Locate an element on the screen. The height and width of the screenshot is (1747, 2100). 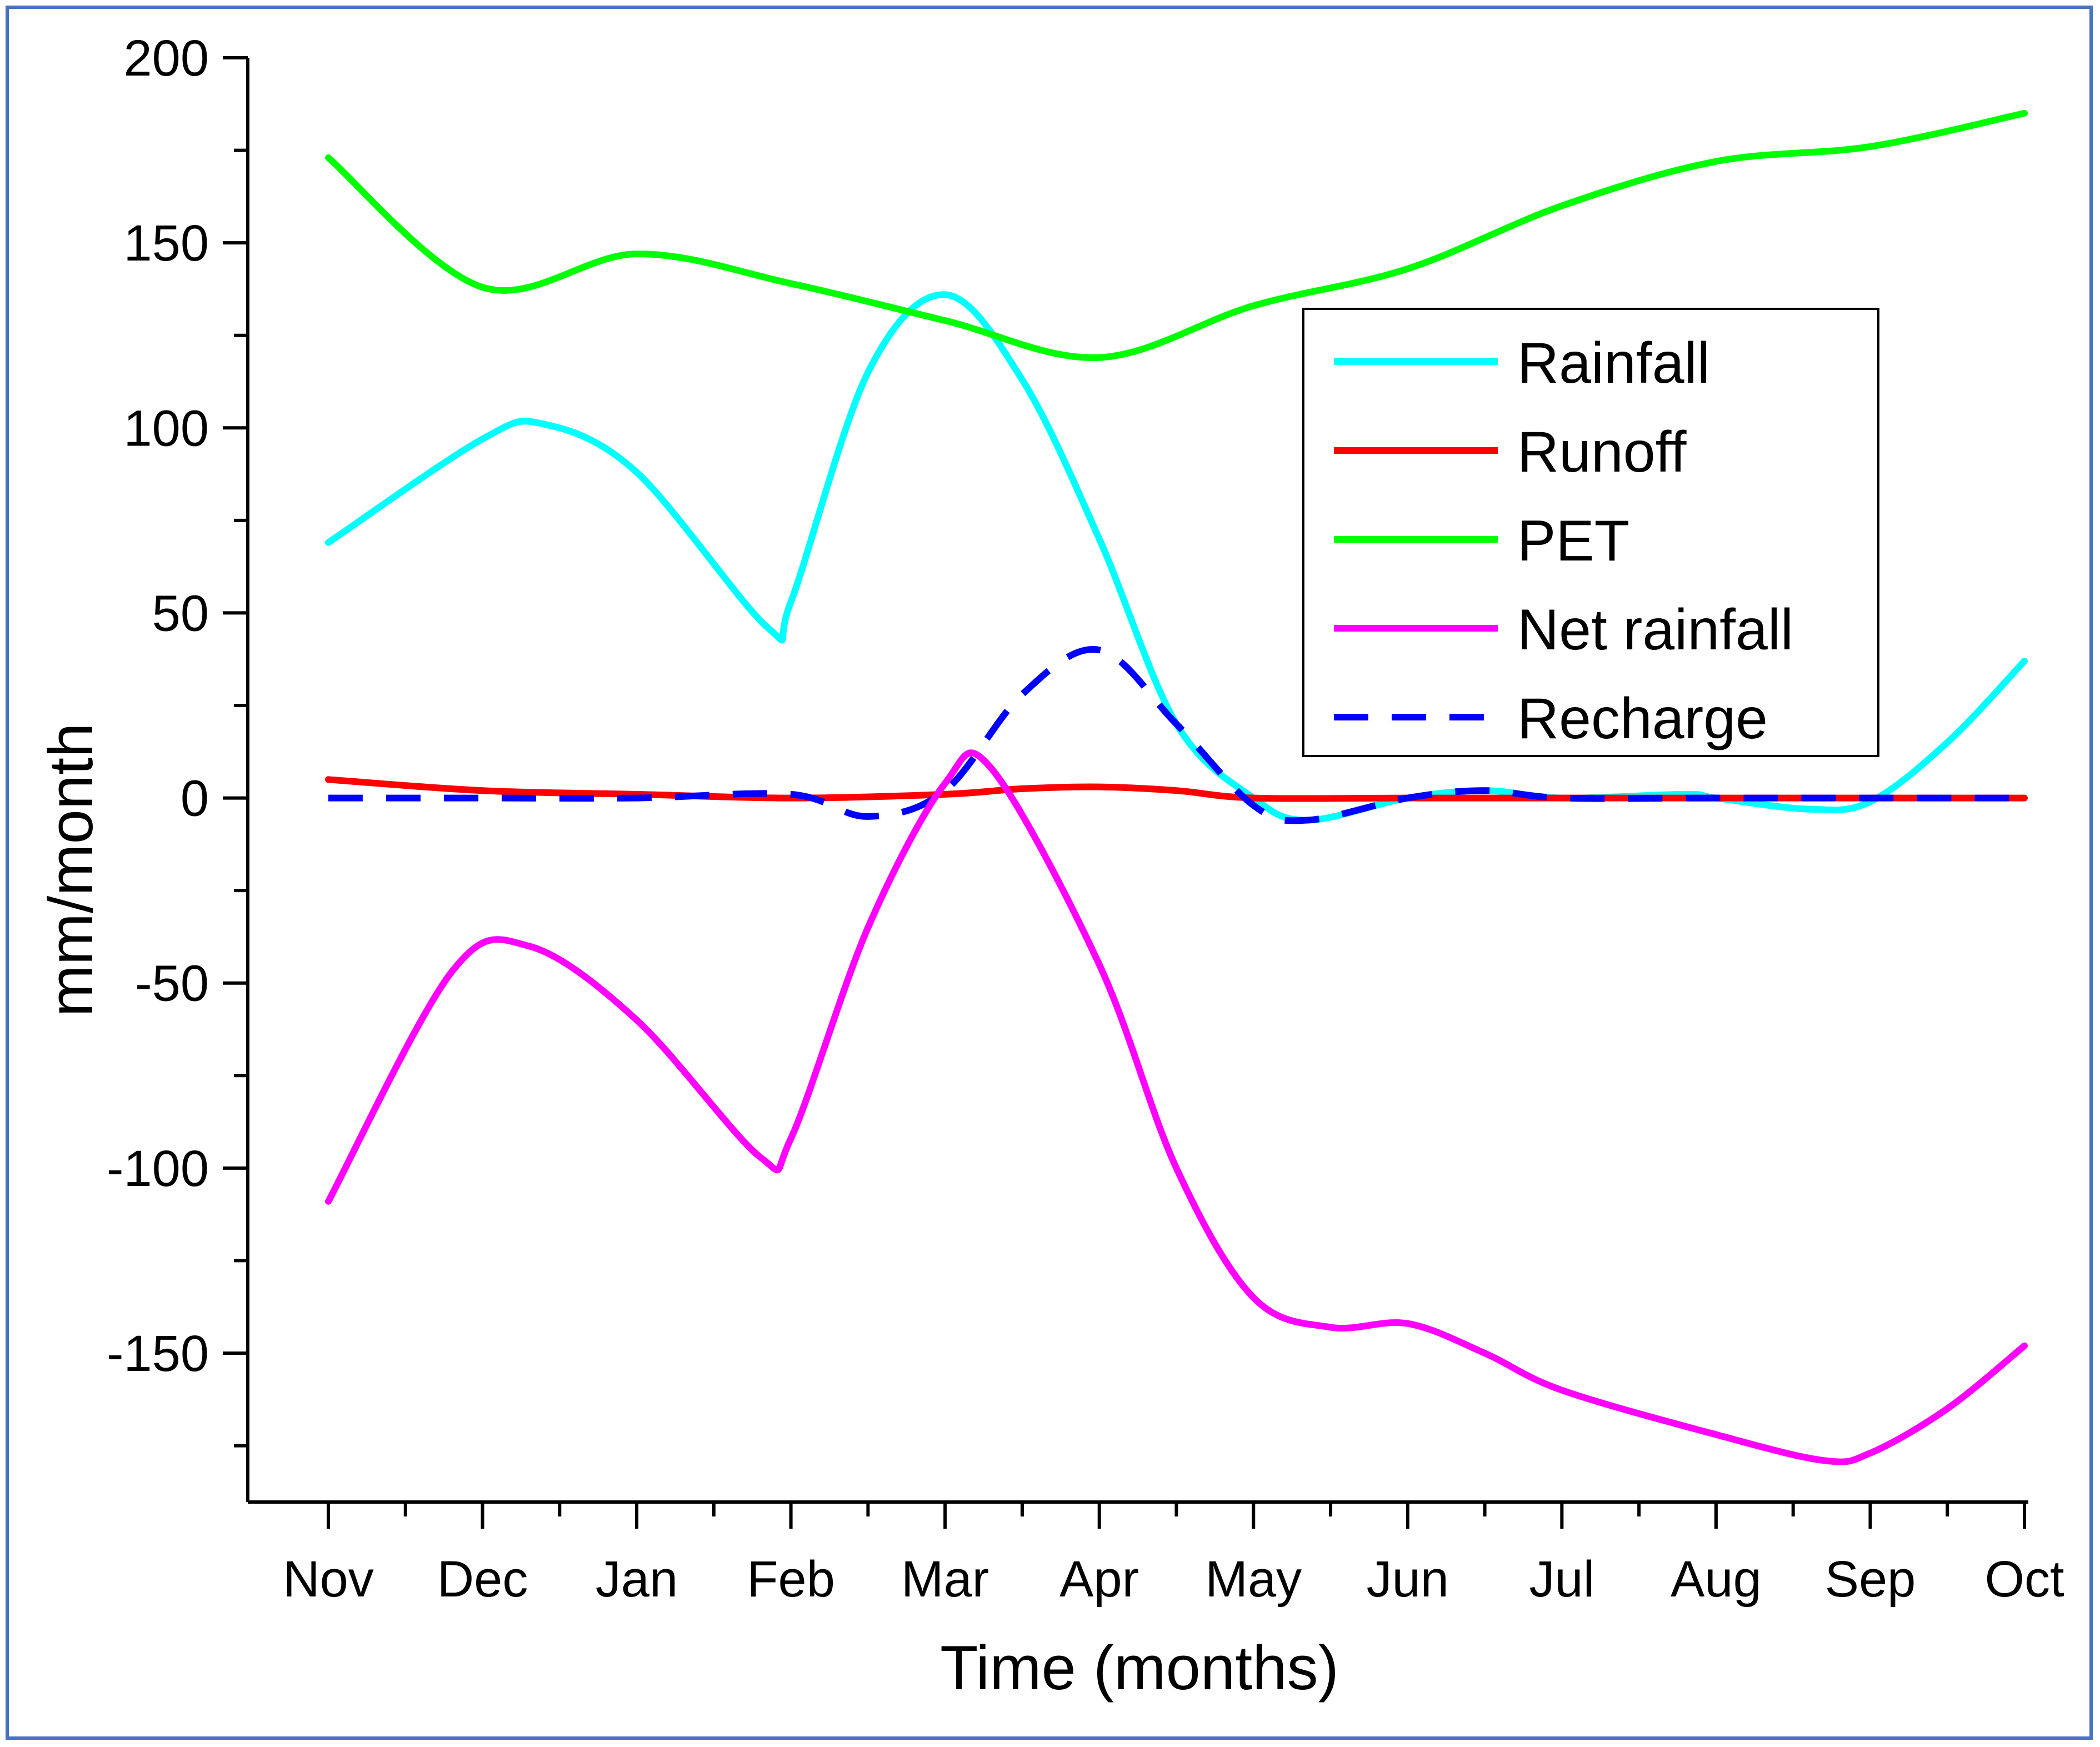
x-tick-label: Sep is located at coordinates (1871, 1579).